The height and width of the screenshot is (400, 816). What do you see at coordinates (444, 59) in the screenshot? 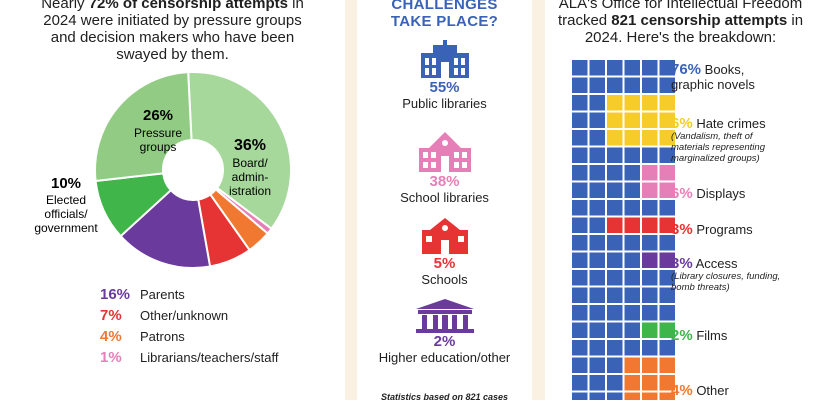
I see `public-library-icon` at bounding box center [444, 59].